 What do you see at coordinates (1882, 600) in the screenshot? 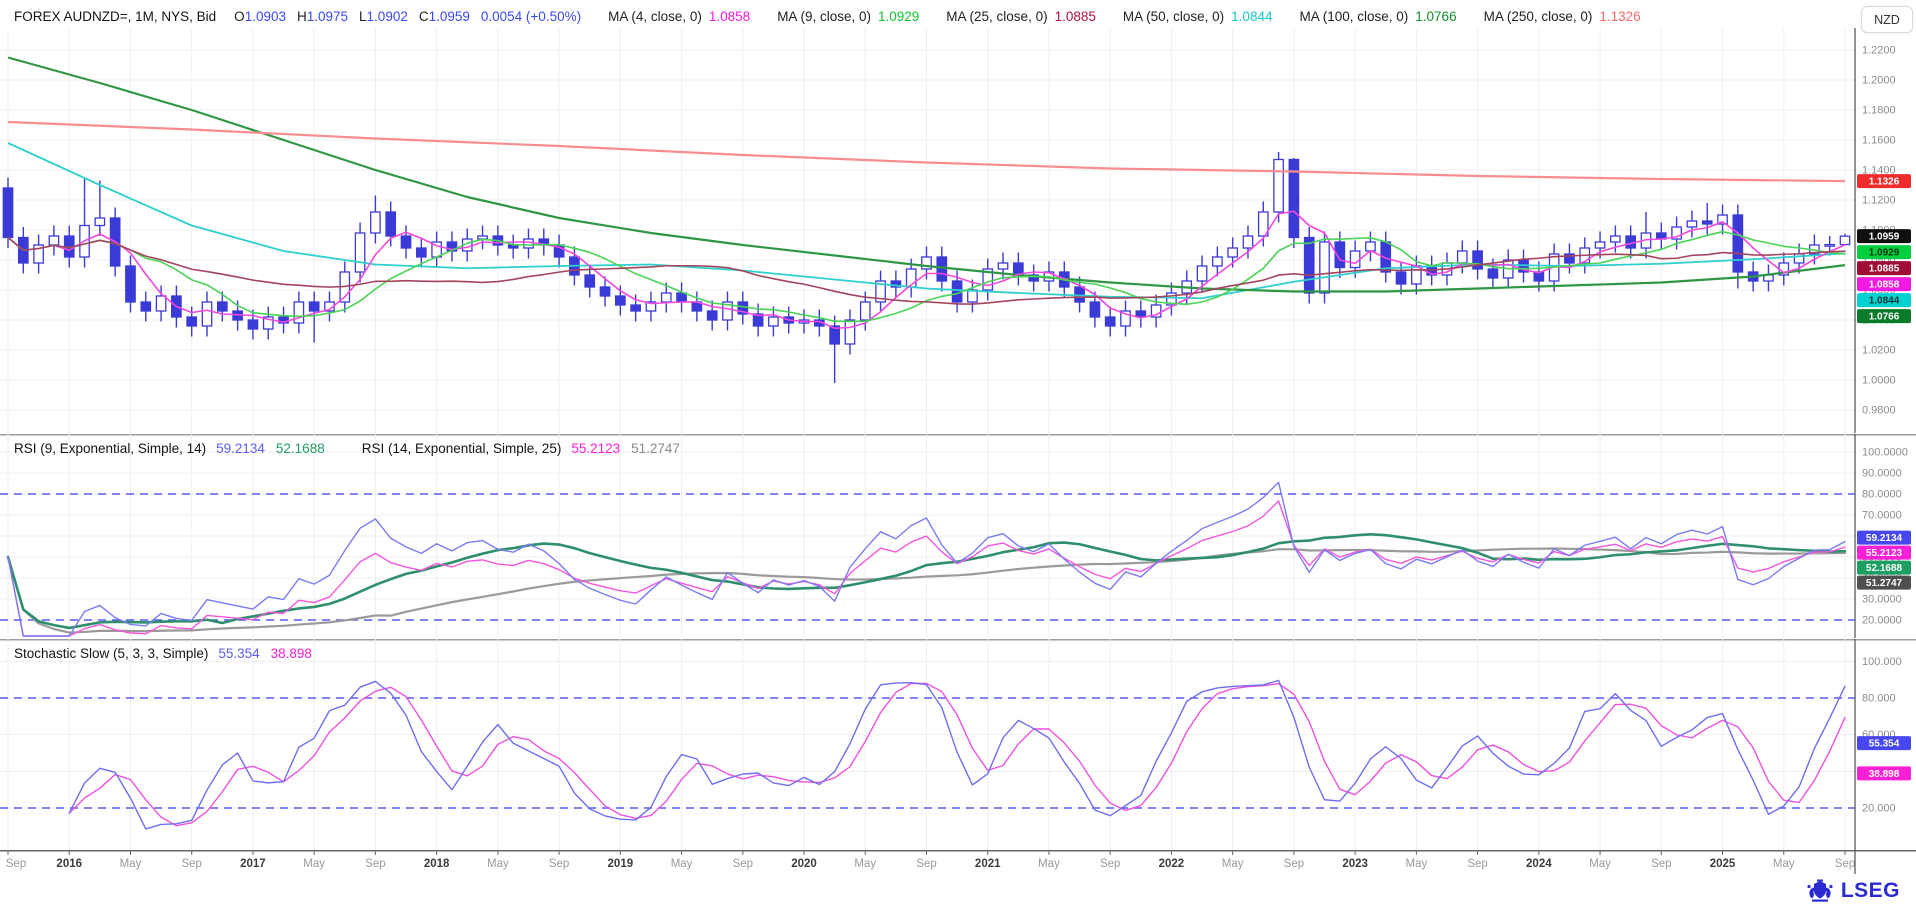
I see `axis-label: 30.0000` at bounding box center [1882, 600].